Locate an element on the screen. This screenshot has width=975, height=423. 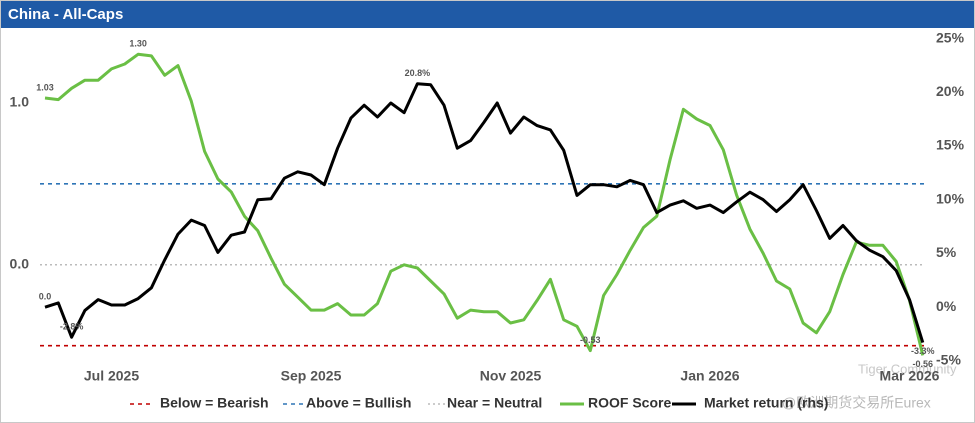
y-tick-label: 1.0 is located at coordinates (20, 102).